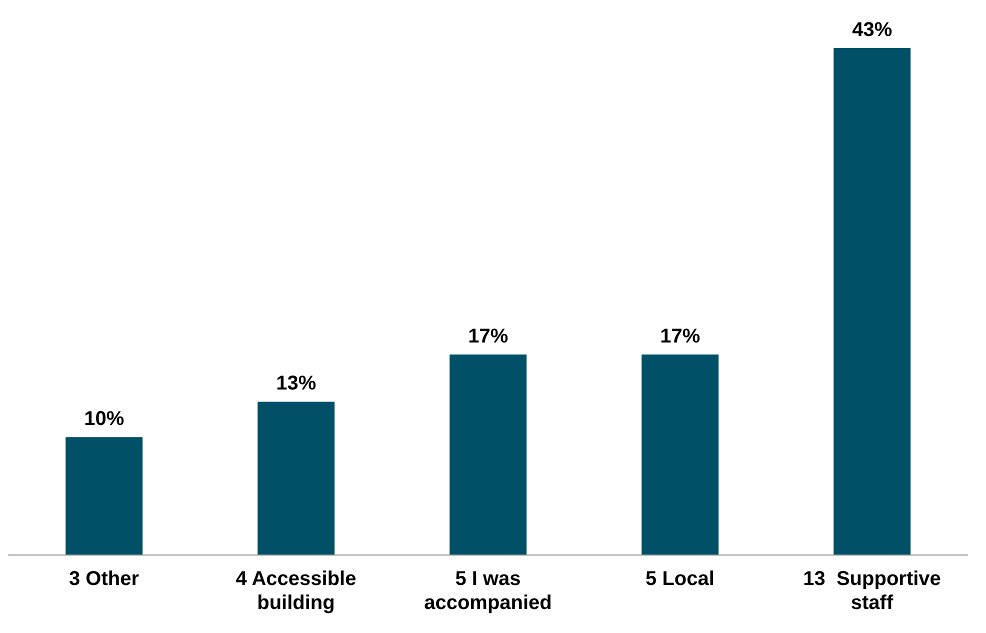  I want to click on data-label: 10%, so click(104, 419).